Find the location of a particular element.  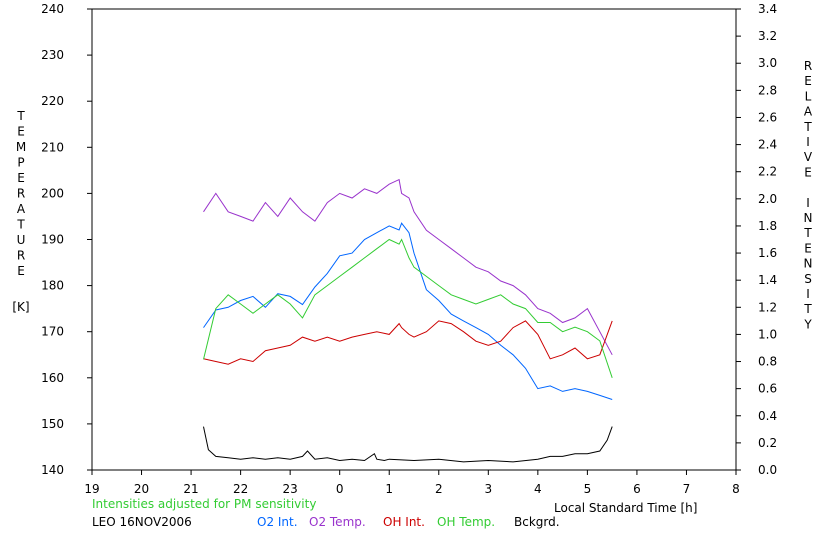

y-right-title-letter: V is located at coordinates (808, 157).